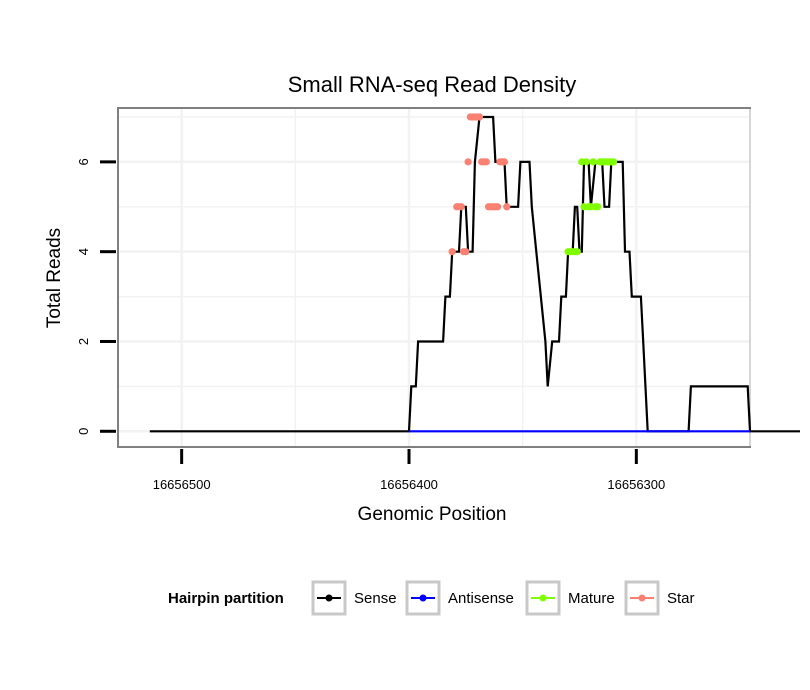  Describe the element at coordinates (226, 598) in the screenshot. I see `legend-title: Hairpin partition` at that location.